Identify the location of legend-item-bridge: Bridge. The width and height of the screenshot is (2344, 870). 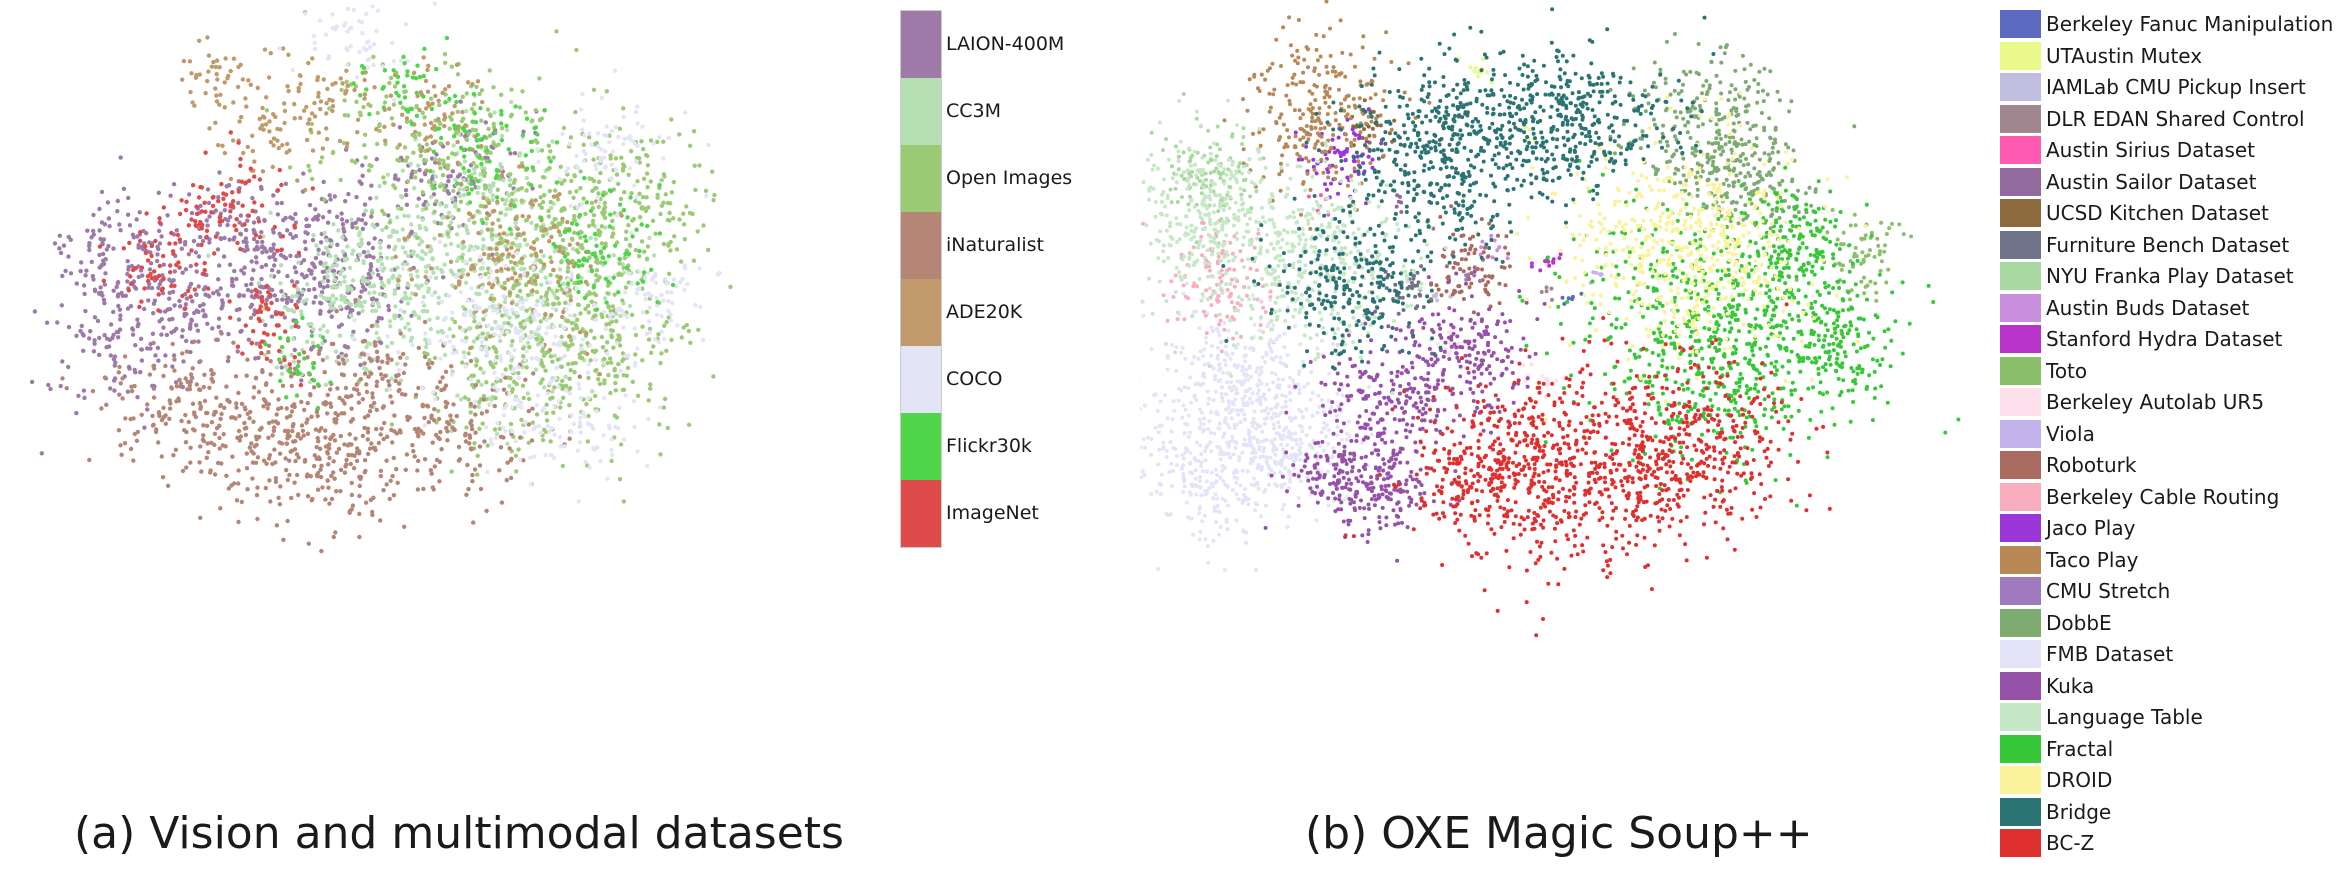
(2170, 811).